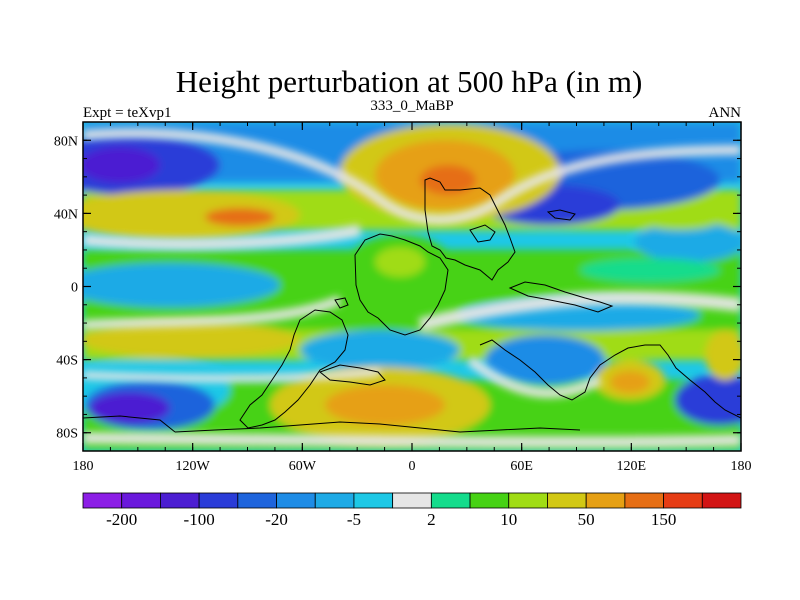  Describe the element at coordinates (66, 214) in the screenshot. I see `y-tick-label: 40N` at that location.